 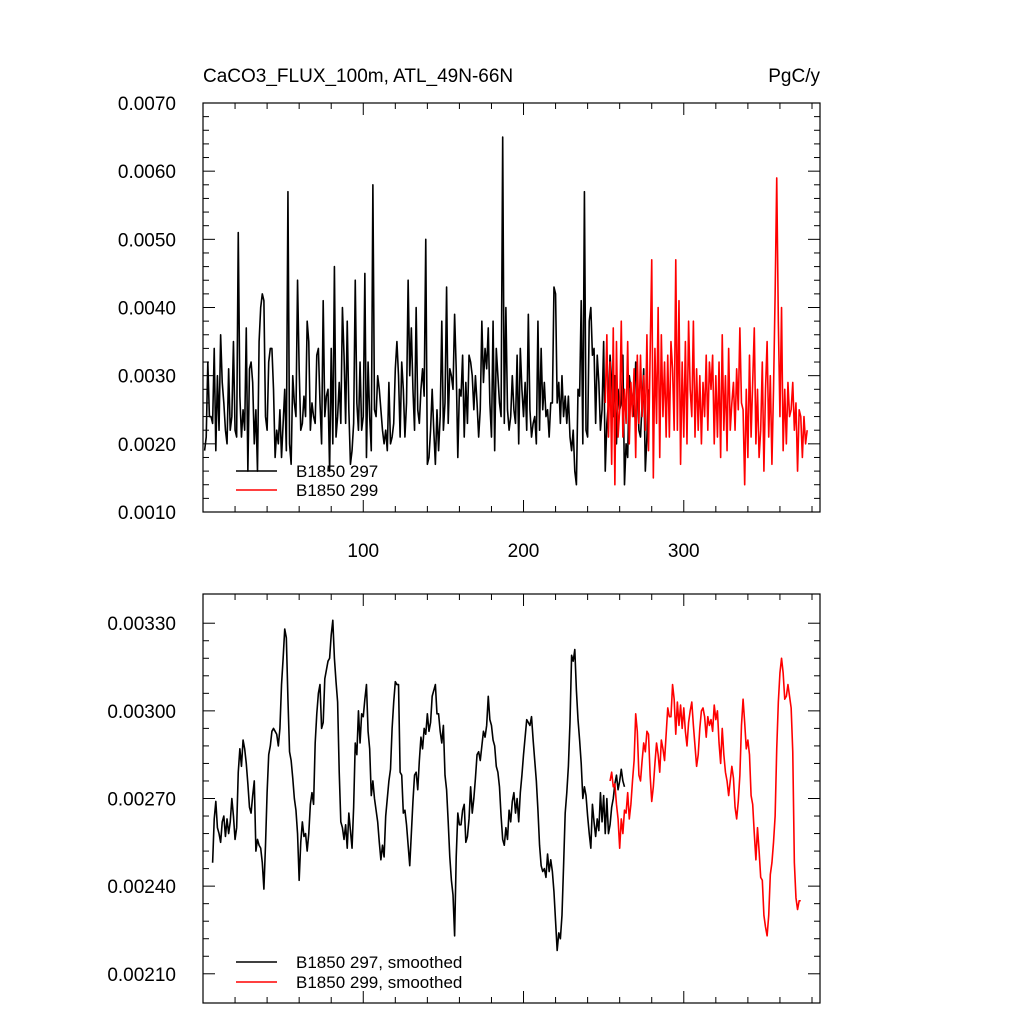 I want to click on bottom-legend-label-2: B1850 299, smoothed, so click(x=379, y=982).